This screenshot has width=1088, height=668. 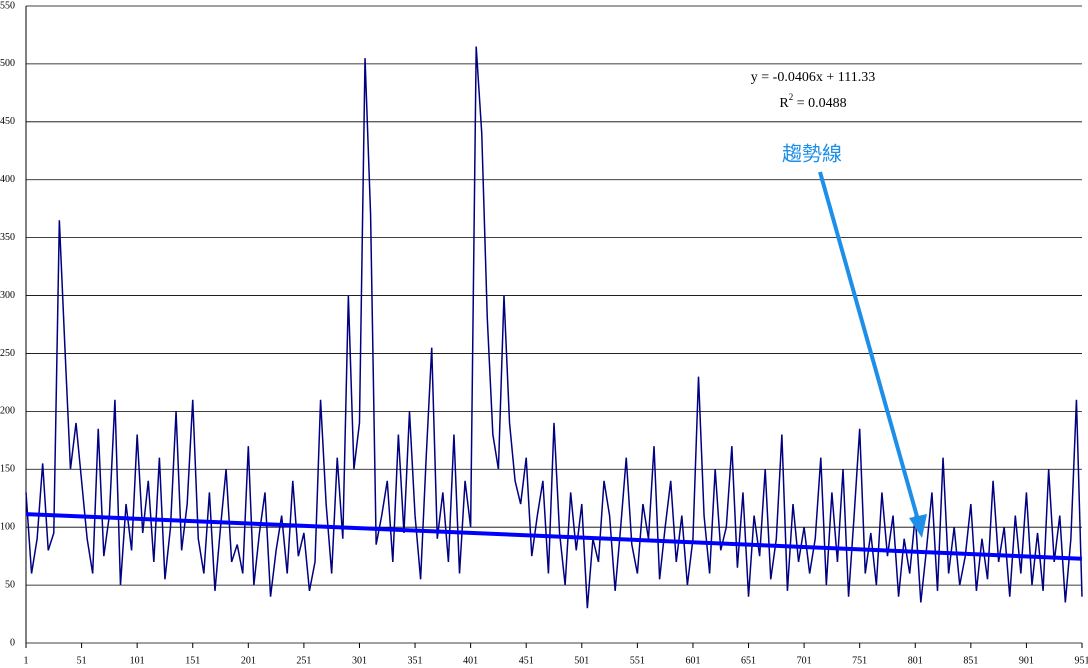 What do you see at coordinates (1081, 660) in the screenshot?
I see `x-tick-label: 951` at bounding box center [1081, 660].